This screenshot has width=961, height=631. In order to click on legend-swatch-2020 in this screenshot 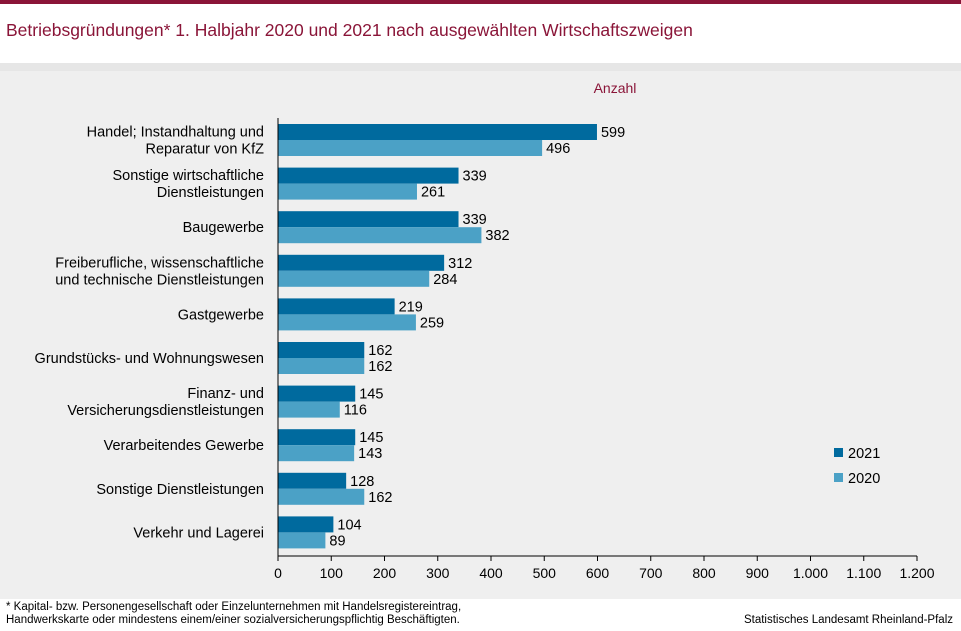, I will do `click(838, 477)`.